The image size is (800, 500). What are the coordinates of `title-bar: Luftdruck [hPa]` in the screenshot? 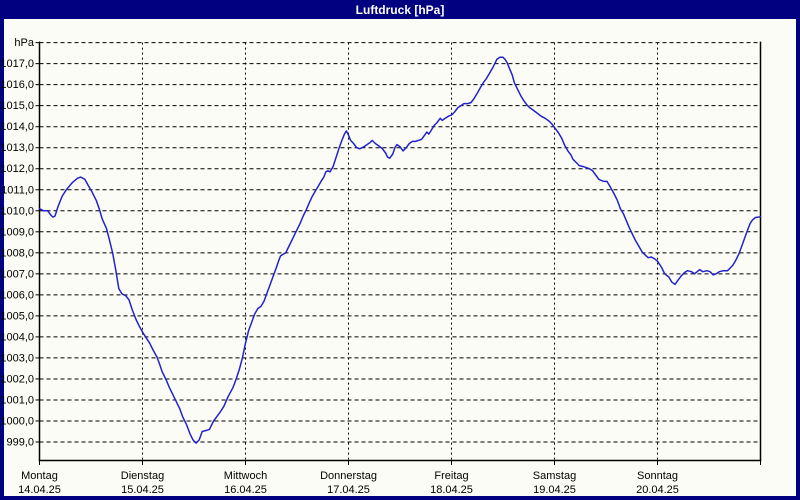 It's located at (400, 9).